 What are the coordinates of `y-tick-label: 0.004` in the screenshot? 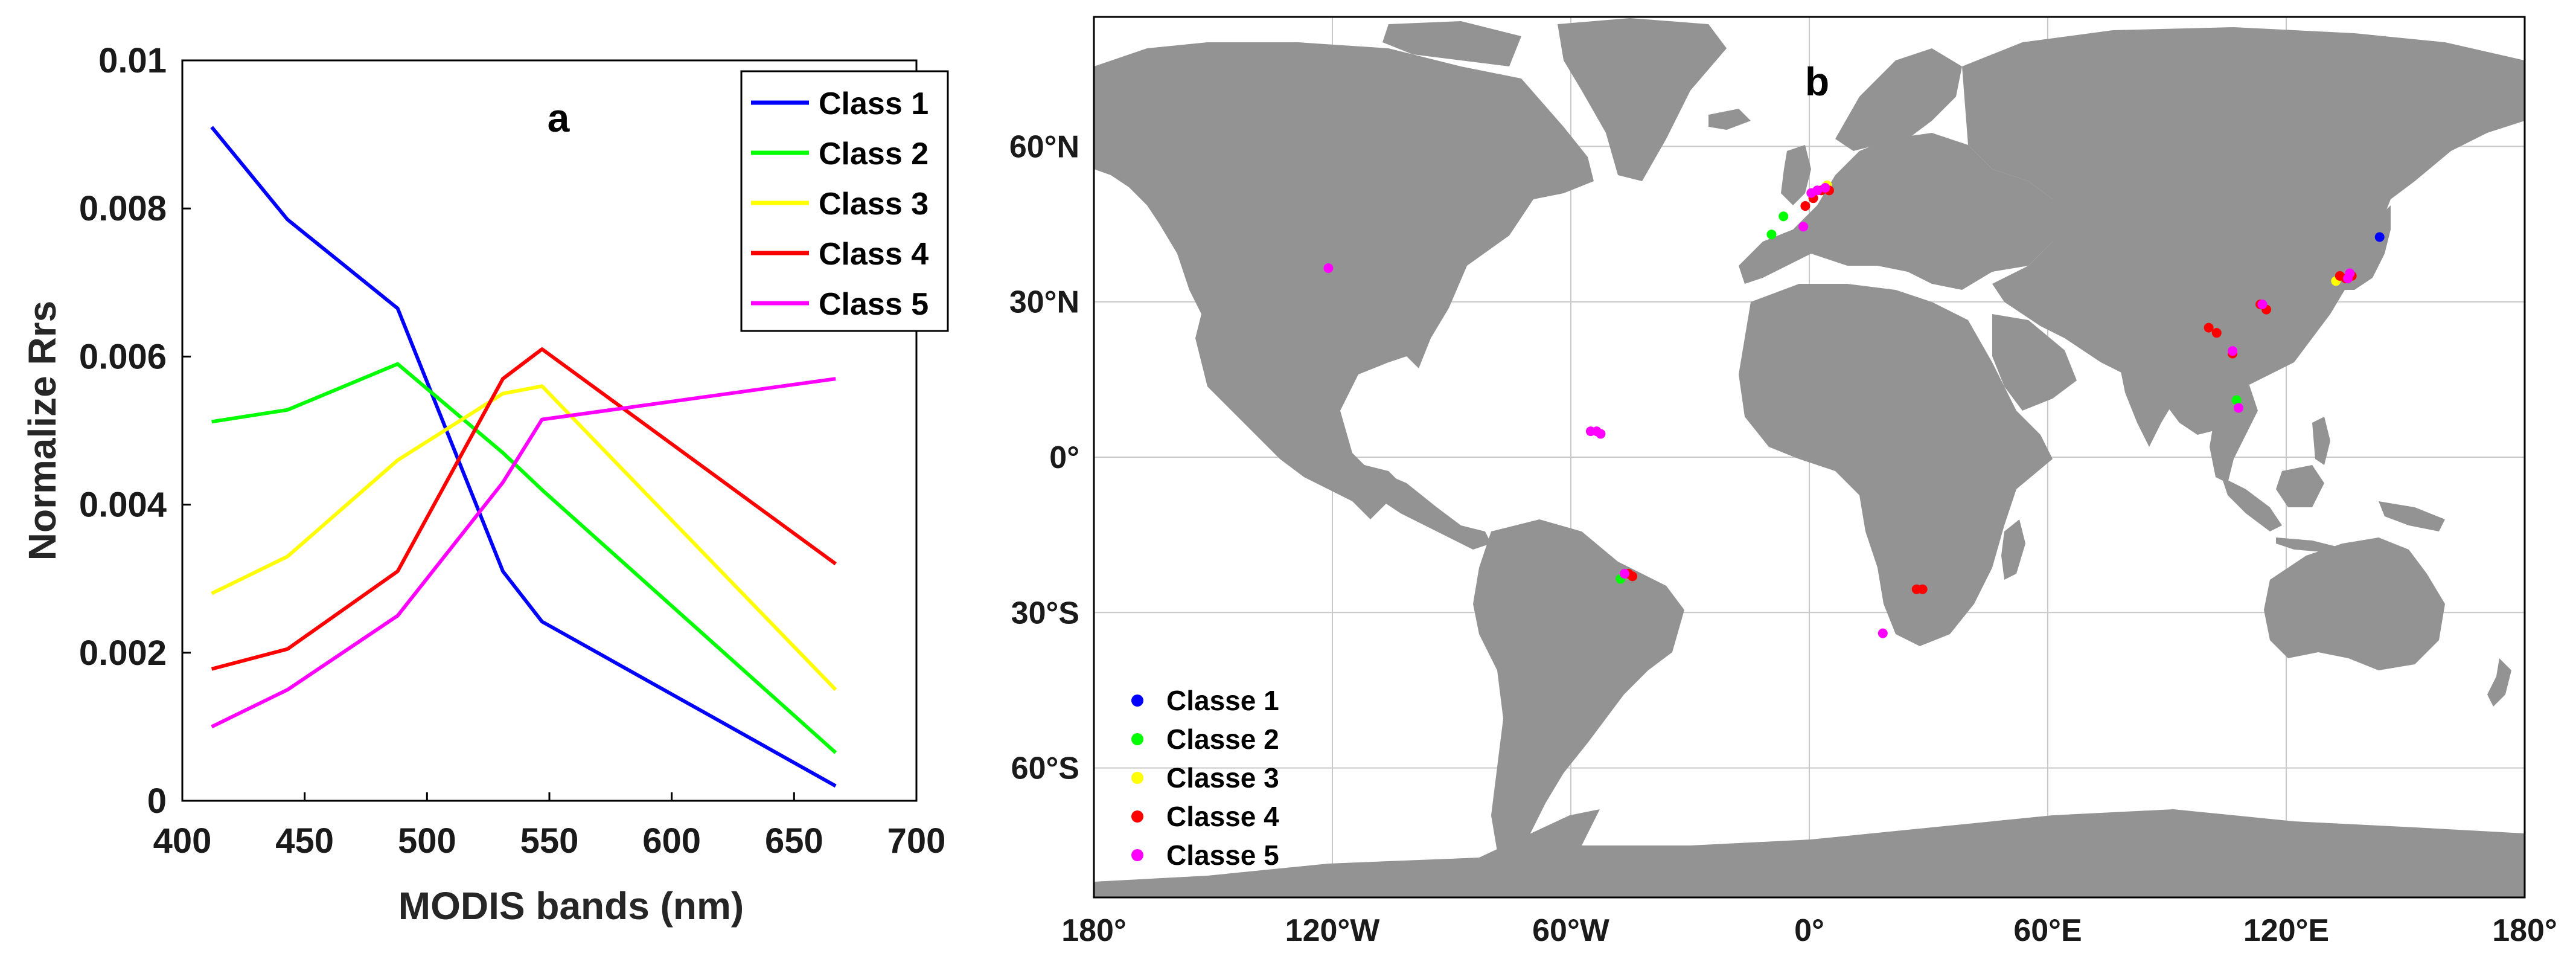 It's located at (123, 505).